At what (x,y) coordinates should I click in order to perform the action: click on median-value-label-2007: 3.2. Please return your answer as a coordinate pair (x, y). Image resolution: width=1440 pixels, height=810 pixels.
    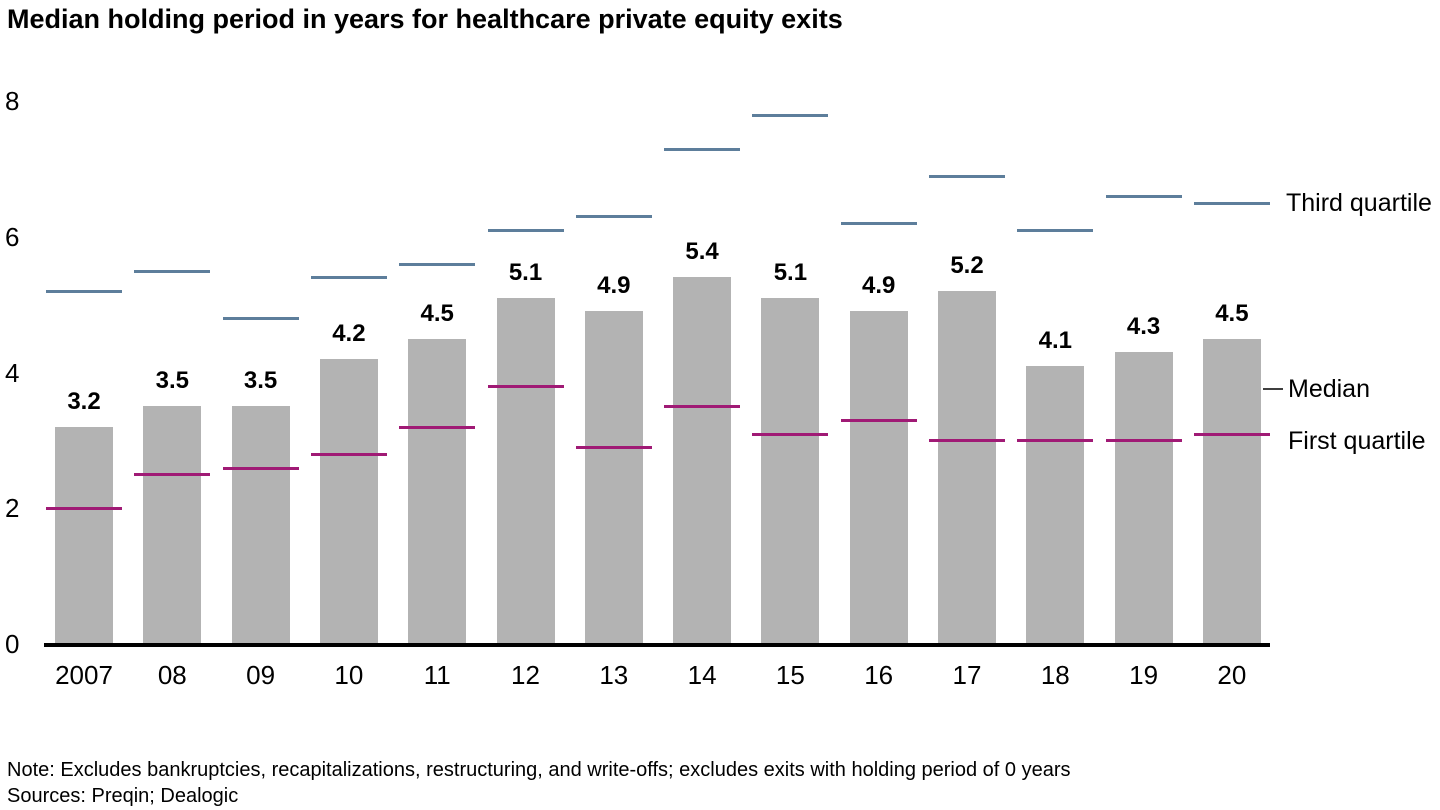
    Looking at the image, I should click on (84, 401).